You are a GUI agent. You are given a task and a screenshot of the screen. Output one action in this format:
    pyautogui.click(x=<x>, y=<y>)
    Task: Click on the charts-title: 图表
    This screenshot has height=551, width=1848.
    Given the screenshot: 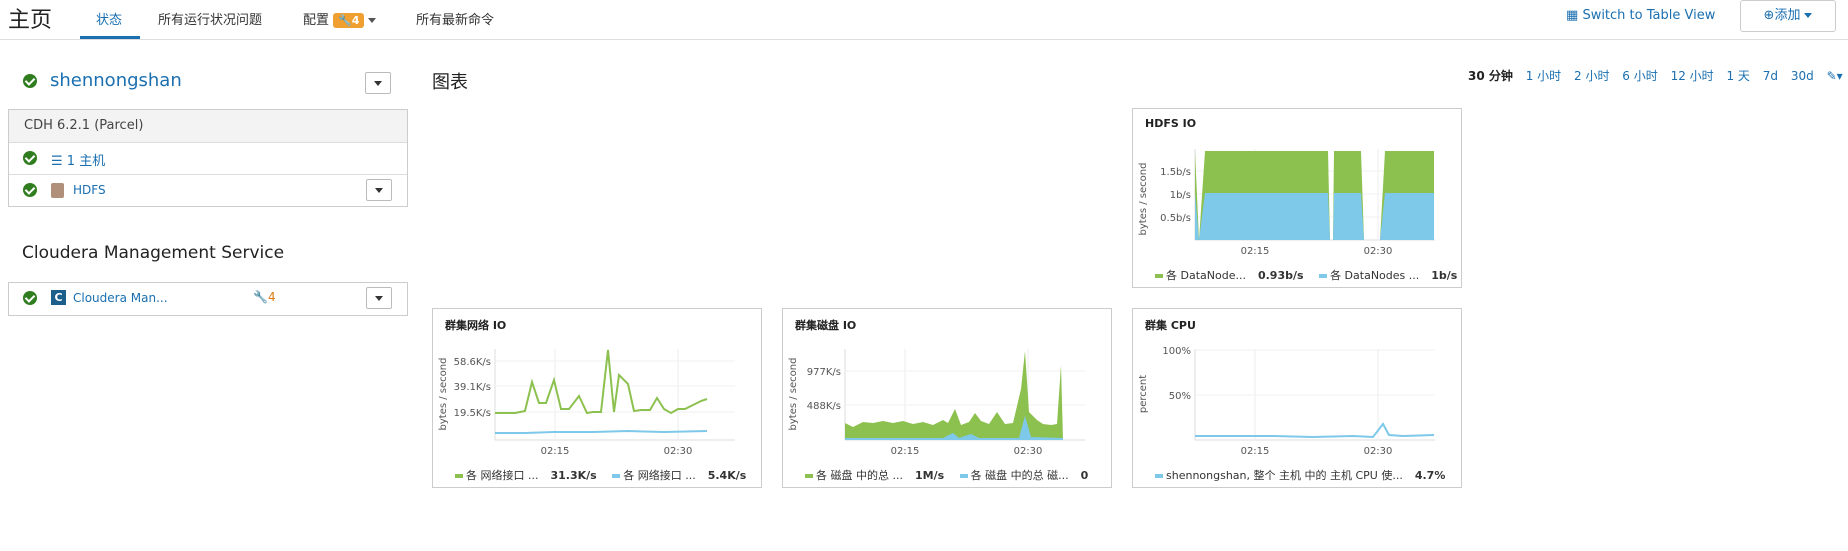 What is the action you would take?
    pyautogui.click(x=450, y=82)
    